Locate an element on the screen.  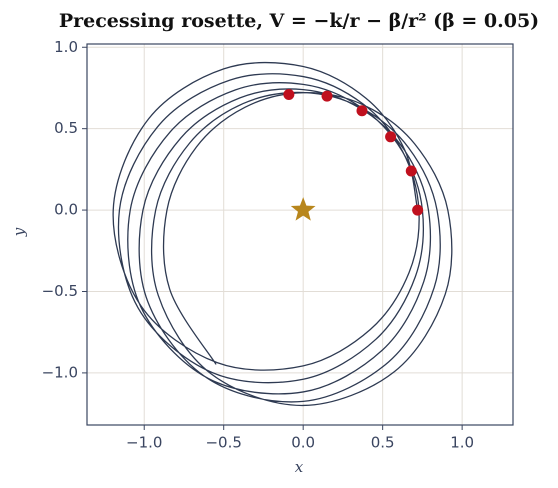
x-tick-label: 1.0 is located at coordinates (462, 443).